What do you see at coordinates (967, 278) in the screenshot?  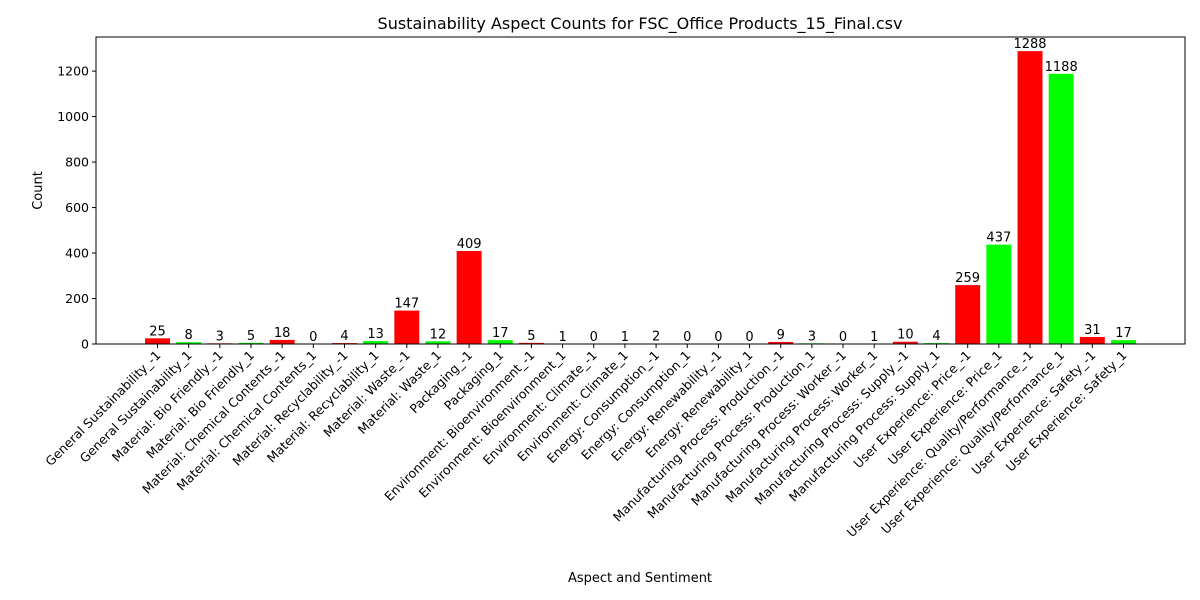 I see `data-label: 259` at bounding box center [967, 278].